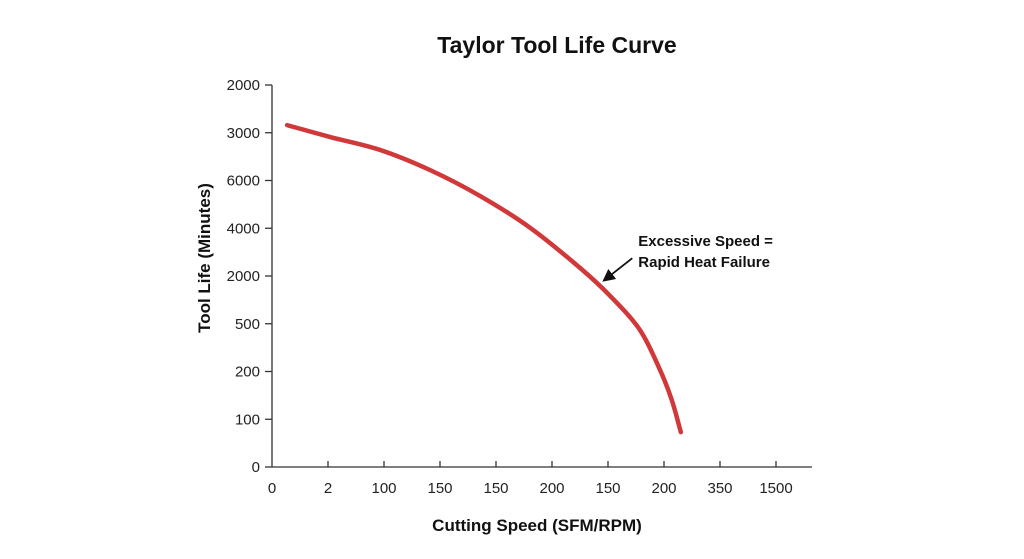  What do you see at coordinates (617, 269) in the screenshot?
I see `annotation-arrow` at bounding box center [617, 269].